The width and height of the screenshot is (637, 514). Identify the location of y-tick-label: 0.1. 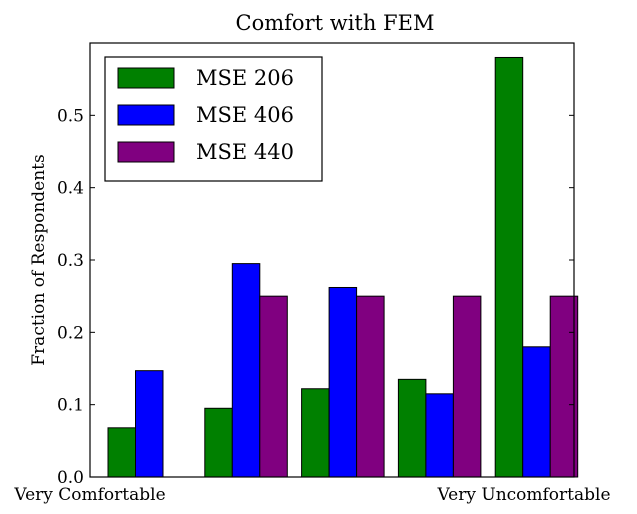
(70, 406).